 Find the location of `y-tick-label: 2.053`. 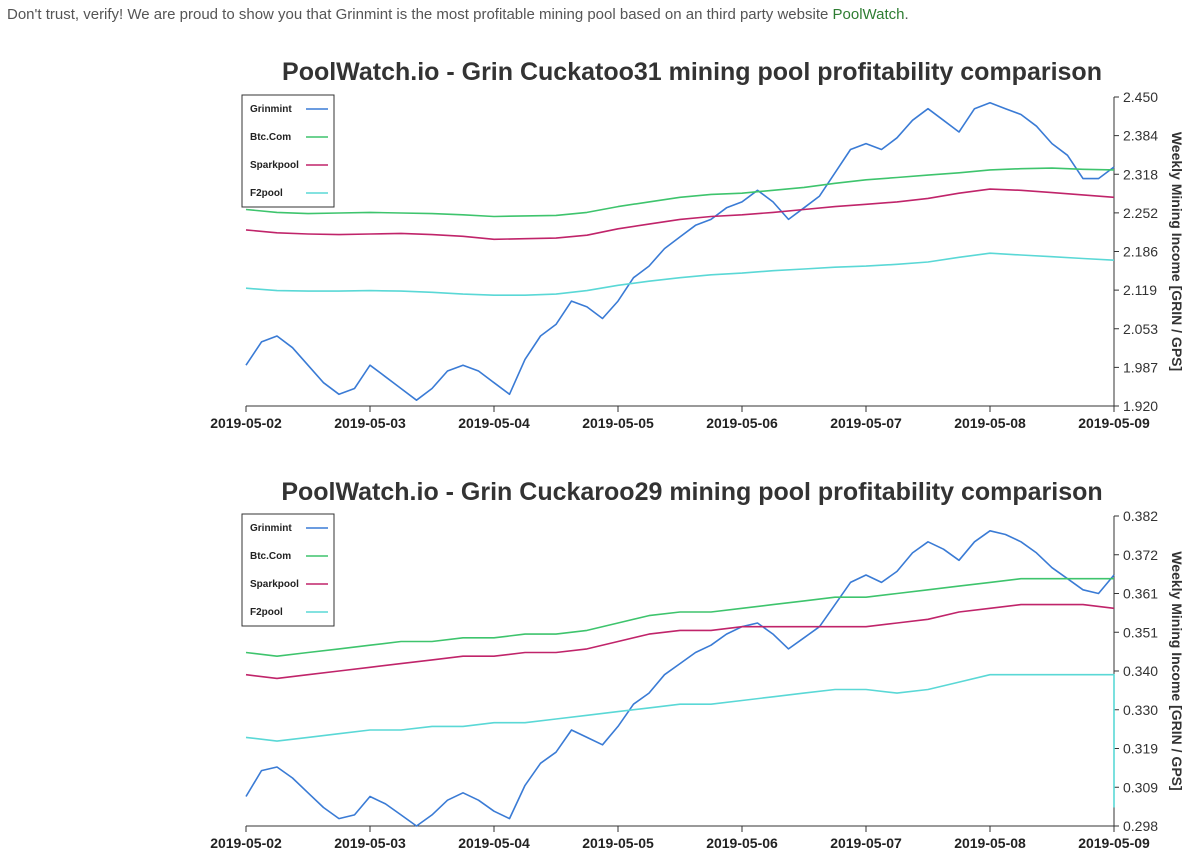

y-tick-label: 2.053 is located at coordinates (1140, 329).